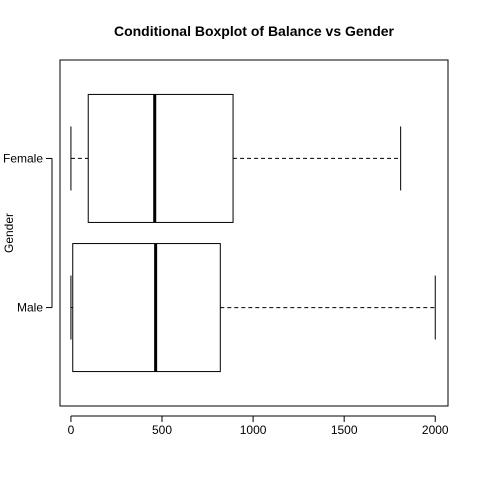  Describe the element at coordinates (253, 430) in the screenshot. I see `x-tick-label: 1000` at that location.